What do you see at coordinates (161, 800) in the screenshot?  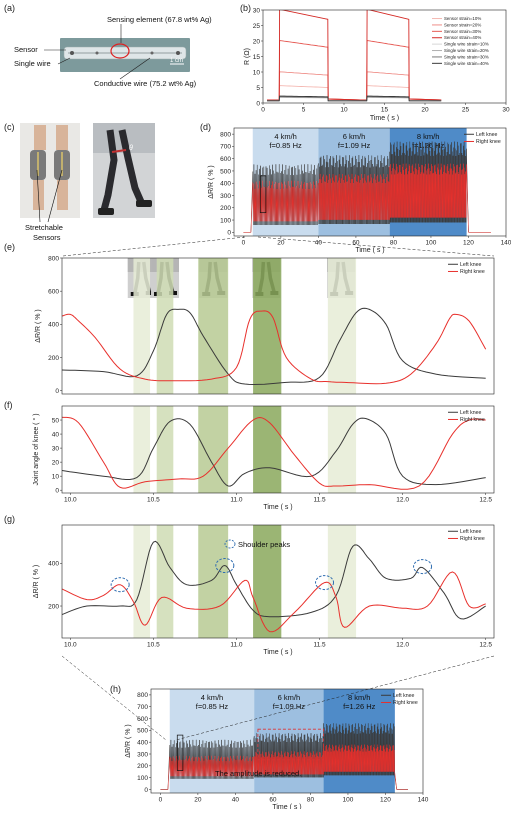 I see `chart-h-xtick-label: 0` at bounding box center [161, 800].